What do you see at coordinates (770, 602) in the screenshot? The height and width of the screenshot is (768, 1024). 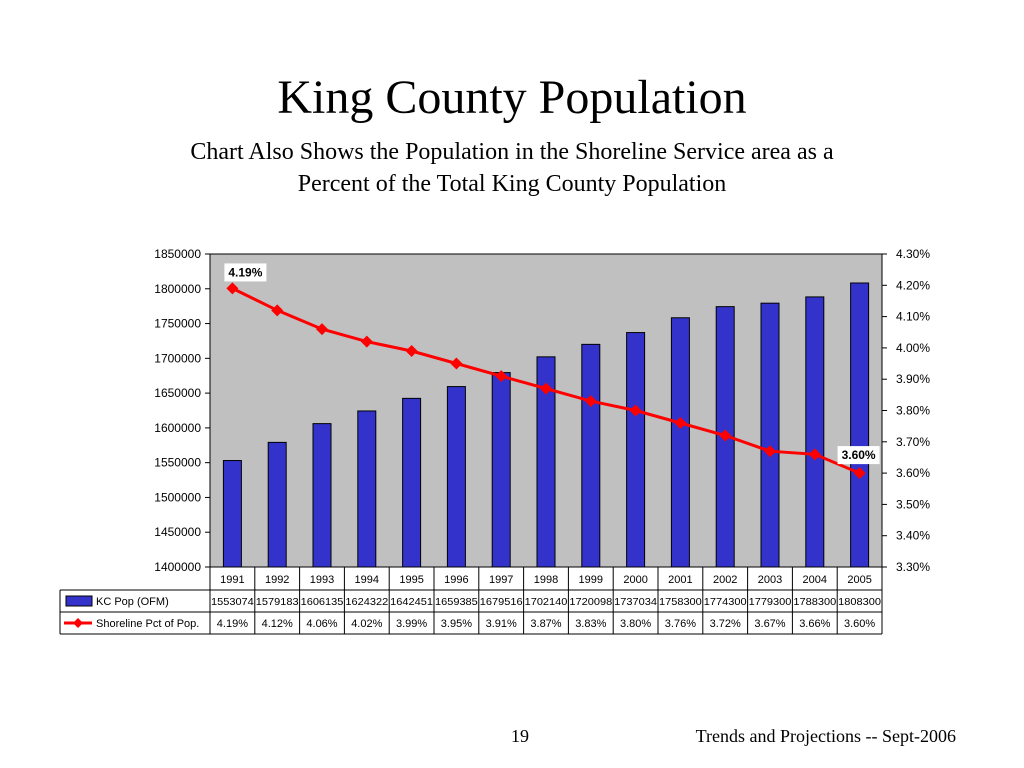 I see `table-cell-kc-pop-2003: 1779300` at bounding box center [770, 602].